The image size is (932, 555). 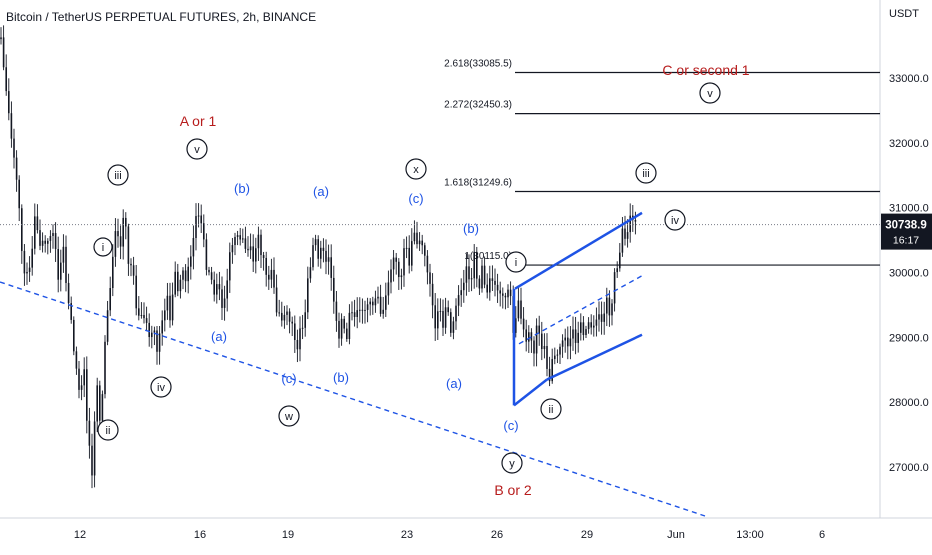 What do you see at coordinates (594, 357) in the screenshot?
I see `channel-lower-line` at bounding box center [594, 357].